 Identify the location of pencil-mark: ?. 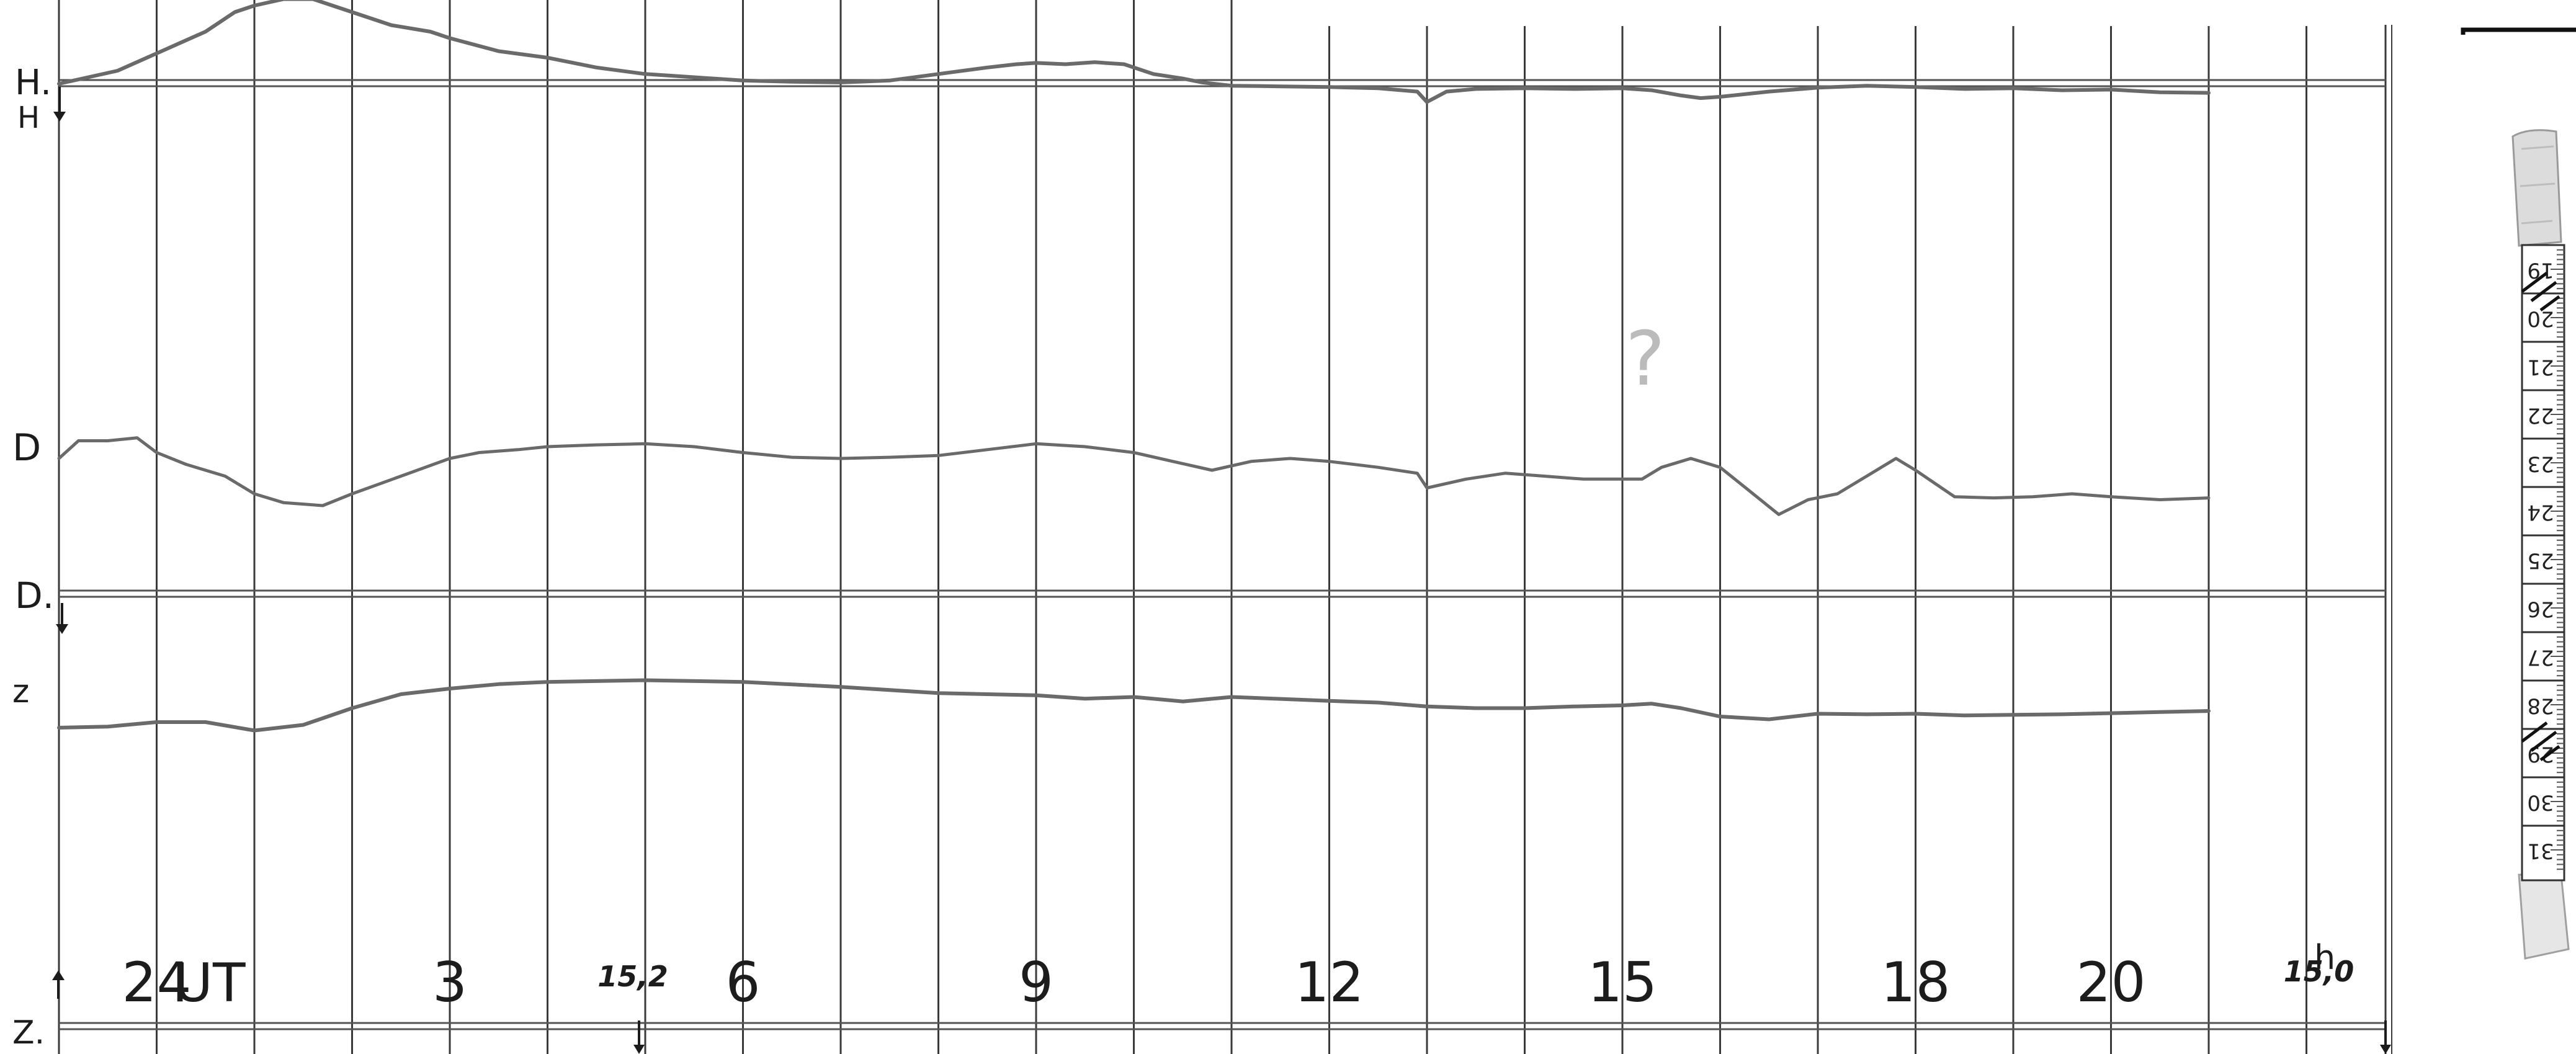
(1645, 359).